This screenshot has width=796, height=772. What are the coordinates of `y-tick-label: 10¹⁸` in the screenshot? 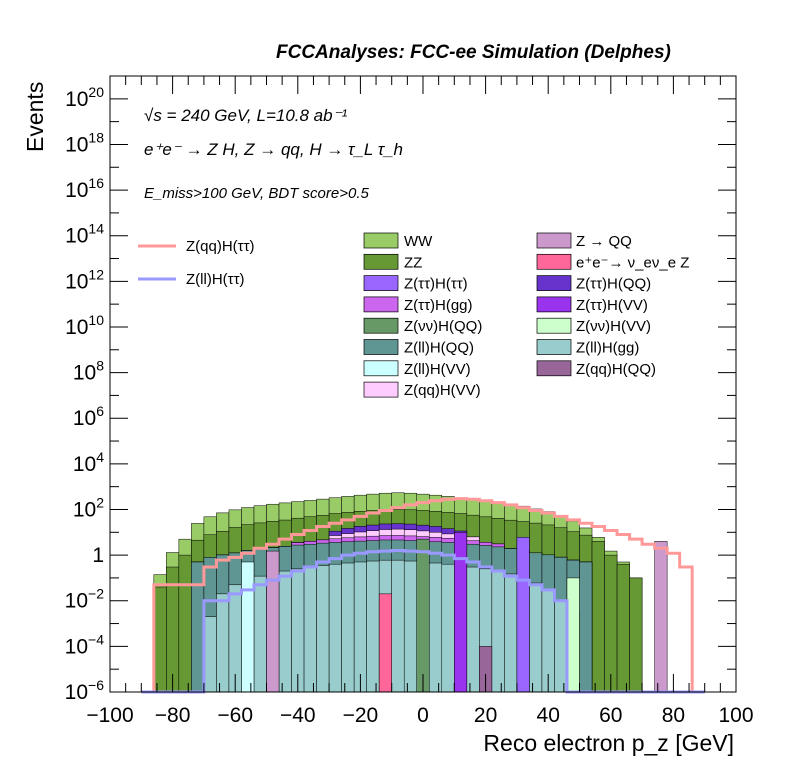 It's located at (84, 142).